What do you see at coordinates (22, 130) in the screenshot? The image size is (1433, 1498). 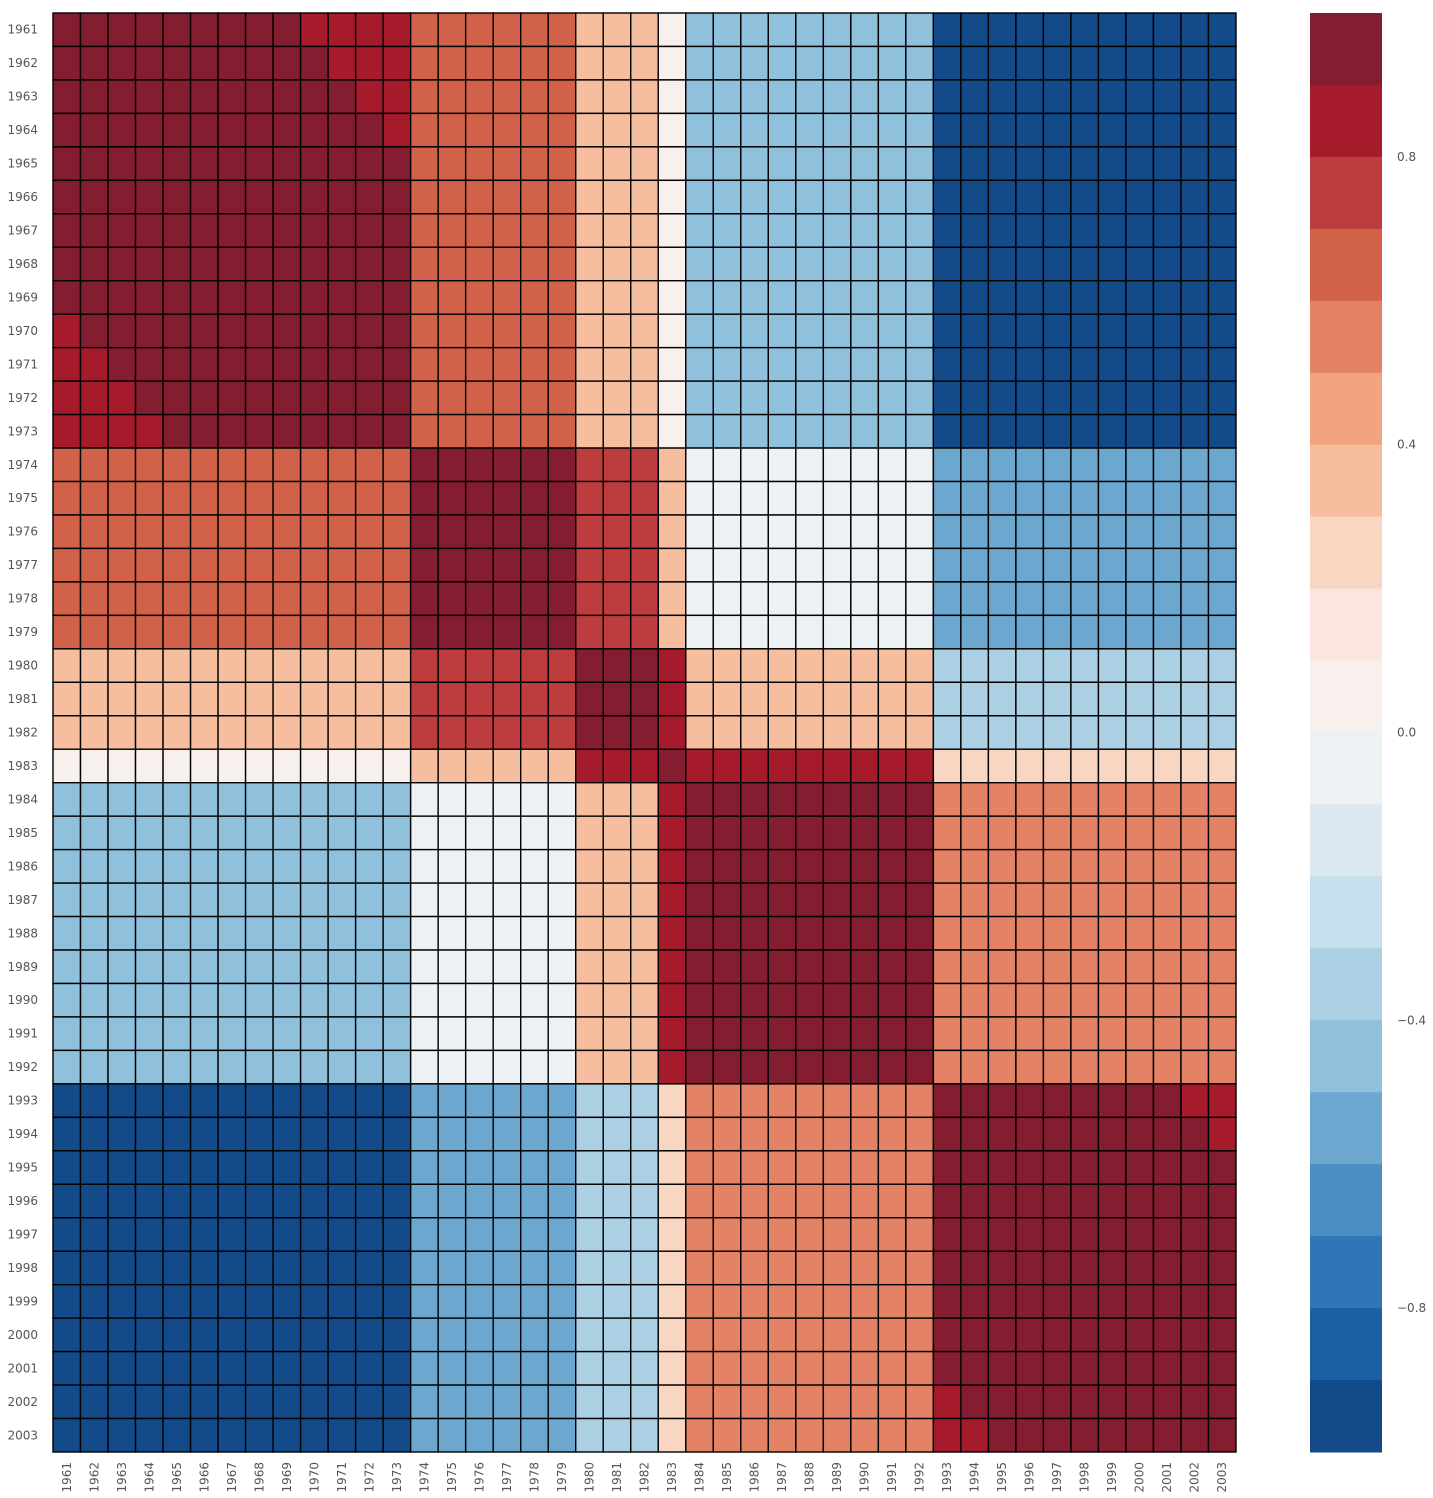 I see `y-tick-label: 1964` at bounding box center [22, 130].